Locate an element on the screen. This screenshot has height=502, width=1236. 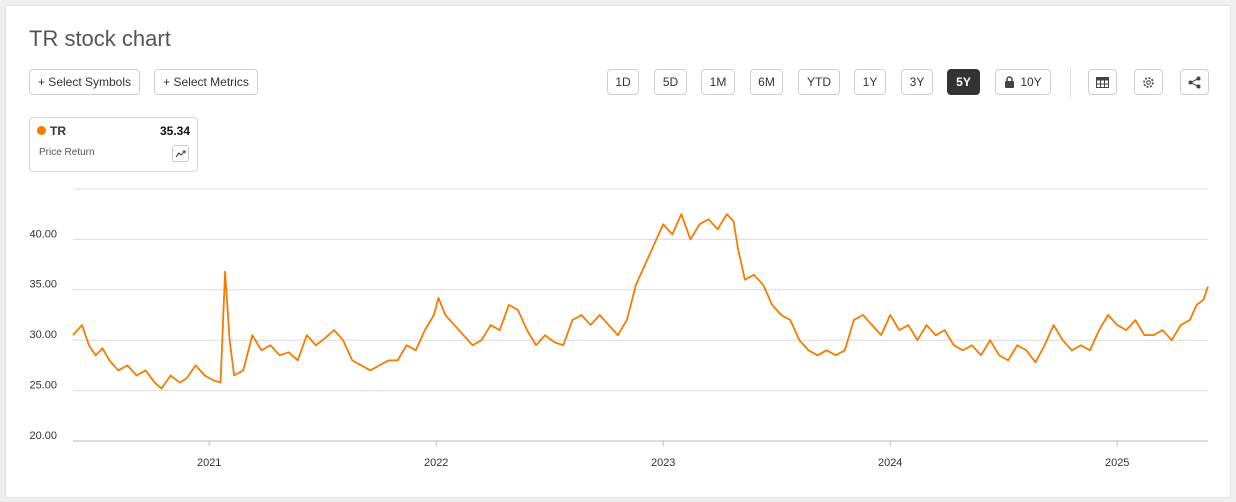
separator is located at coordinates (1070, 83).